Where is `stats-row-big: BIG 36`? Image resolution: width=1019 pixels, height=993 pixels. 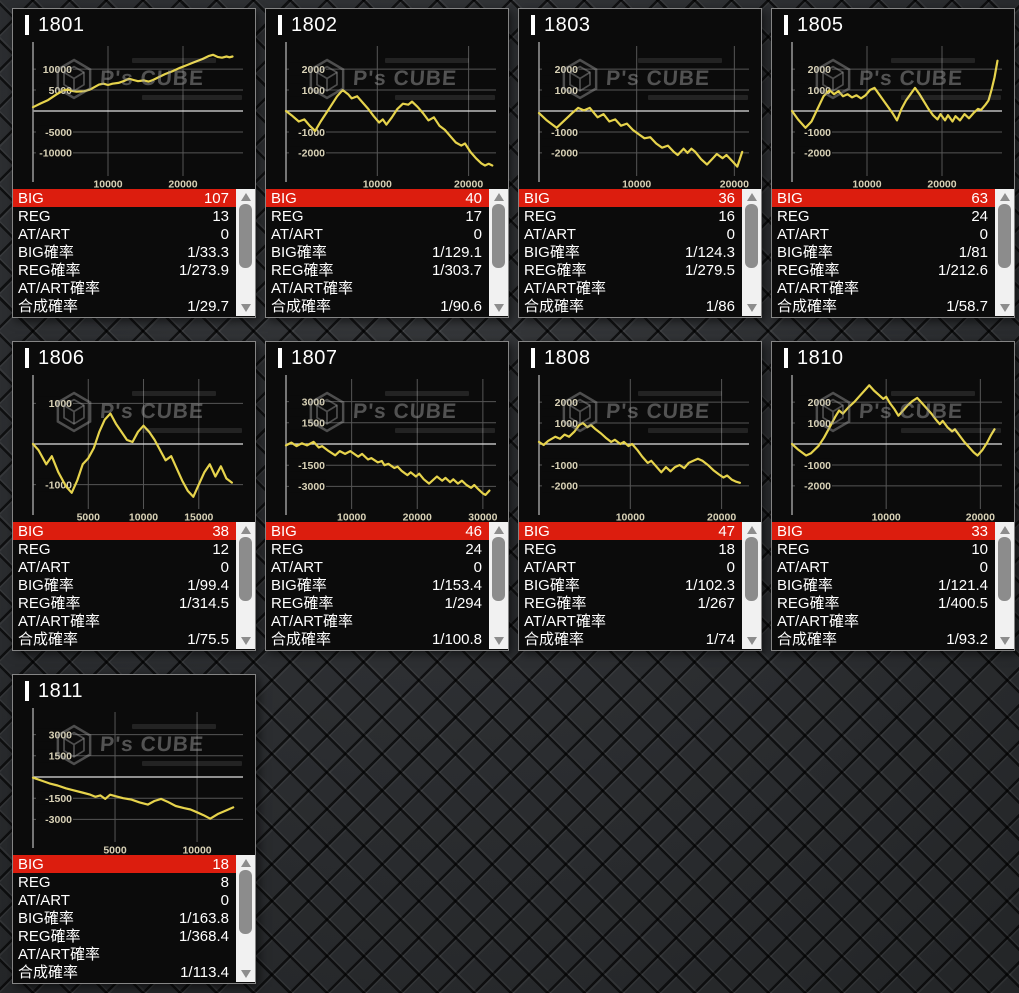 stats-row-big: BIG 36 is located at coordinates (630, 198).